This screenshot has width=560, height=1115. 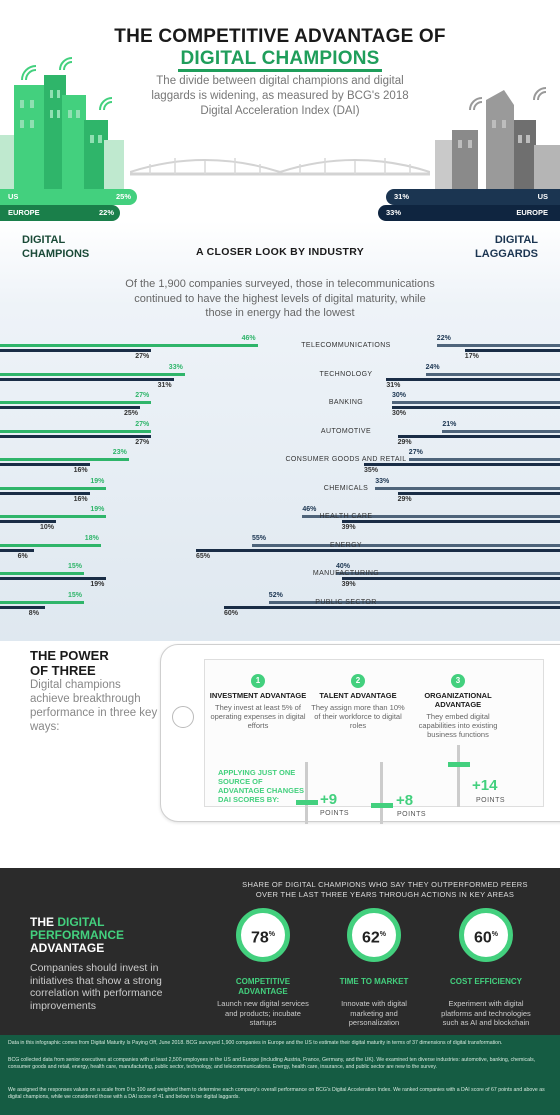 I want to click on champions-europe-pct: 6%, so click(x=22, y=556).